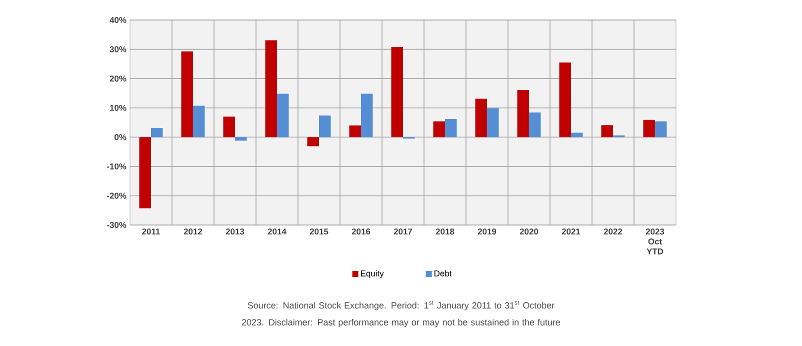 Image resolution: width=802 pixels, height=346 pixels. Describe the element at coordinates (401, 314) in the screenshot. I see `source-note: Source: National Stock Exchange. Period: 1$^{st}$ January 2011 to 31$^{st}$ October 2023. Disclaimer: Past performance may or may not be sustained in the future` at that location.